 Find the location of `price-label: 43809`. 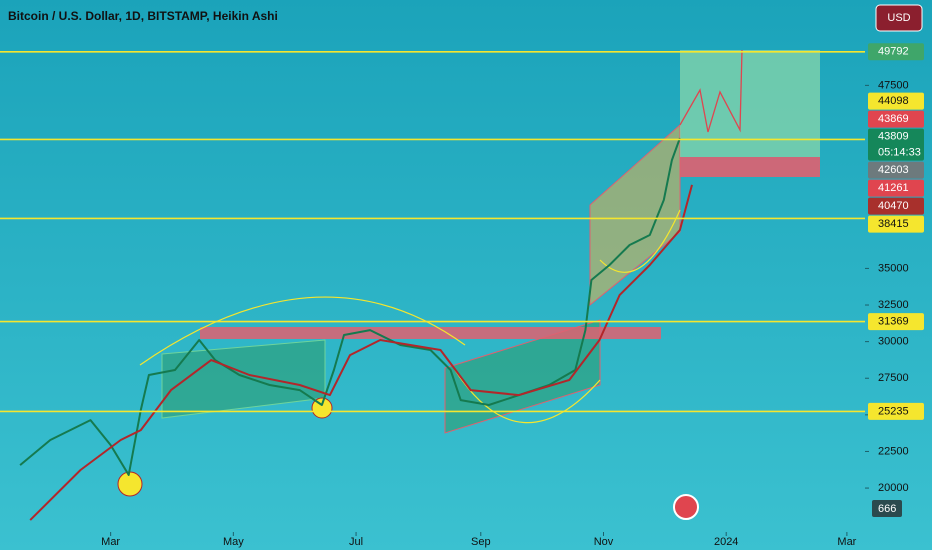

price-label: 43809 is located at coordinates (893, 137).